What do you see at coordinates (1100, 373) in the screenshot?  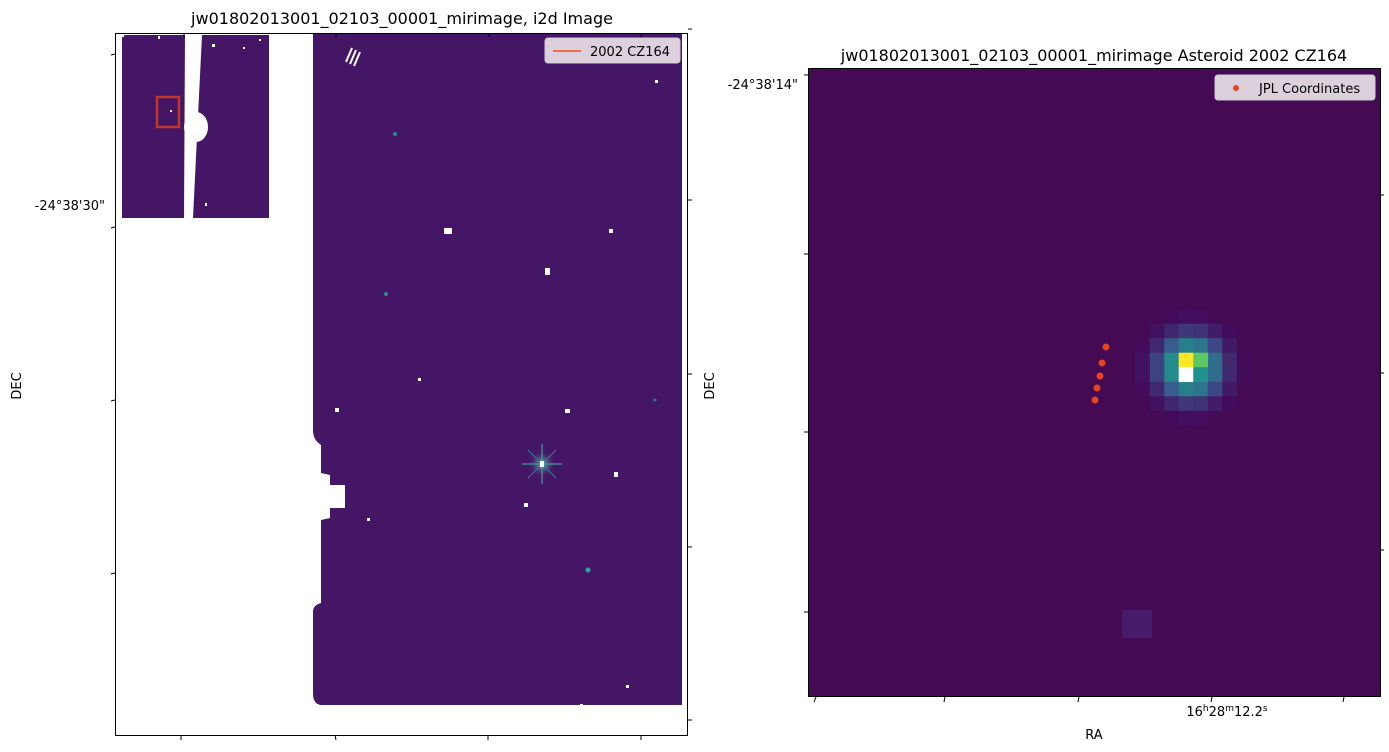 I see `jpl-coordinate-points` at bounding box center [1100, 373].